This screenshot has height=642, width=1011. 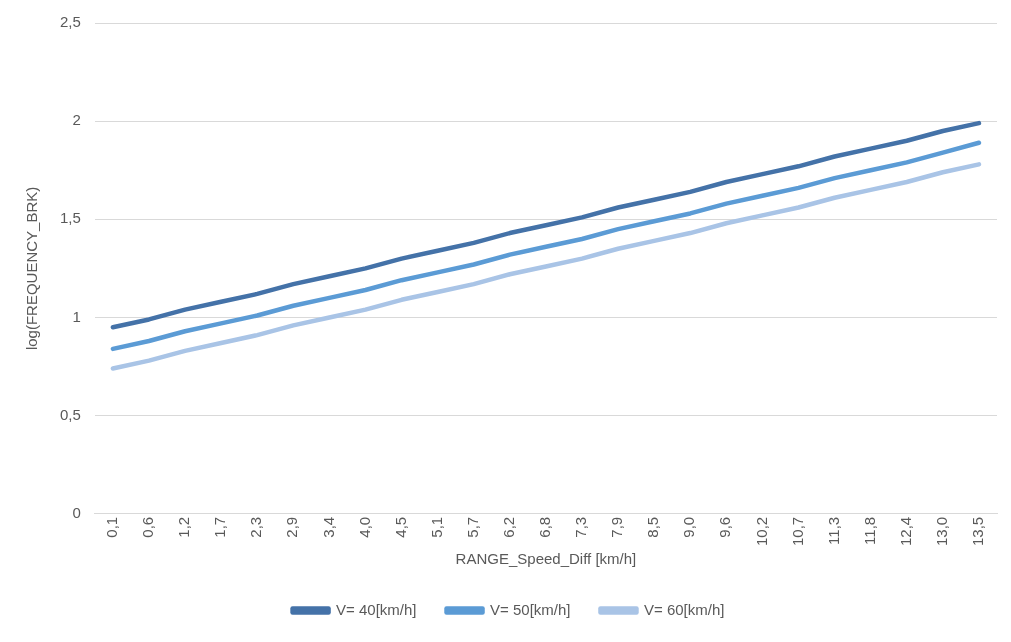 I want to click on x-axis-title: RANGE_Speed_Diff [km/h], so click(x=546, y=559).